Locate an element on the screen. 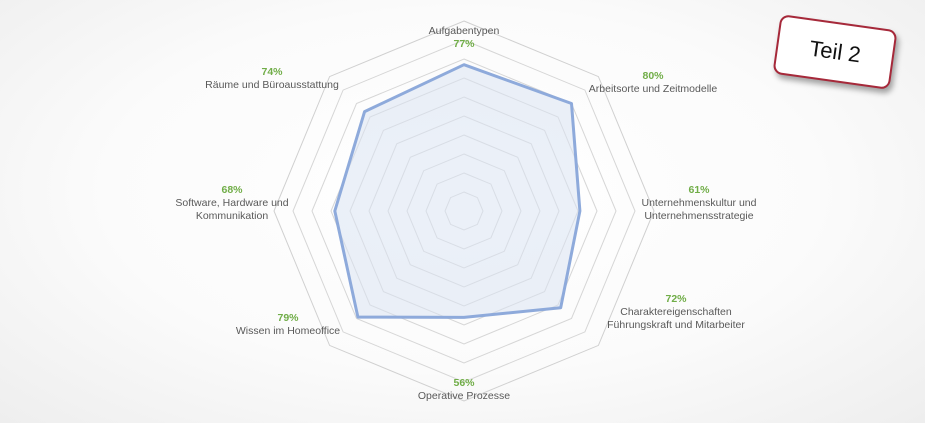  category-label: Führungskraft und Mitarbeiter is located at coordinates (676, 325).